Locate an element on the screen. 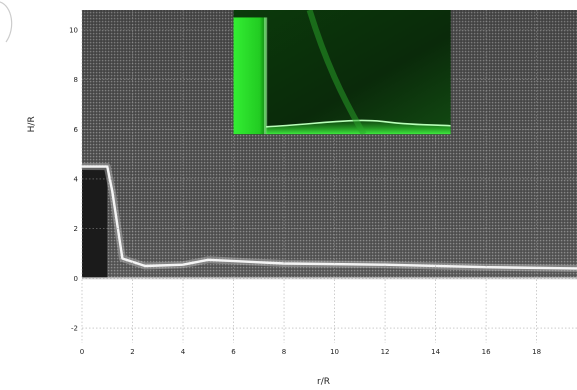 The height and width of the screenshot is (390, 577). y-tick-label: 6 is located at coordinates (76, 130).